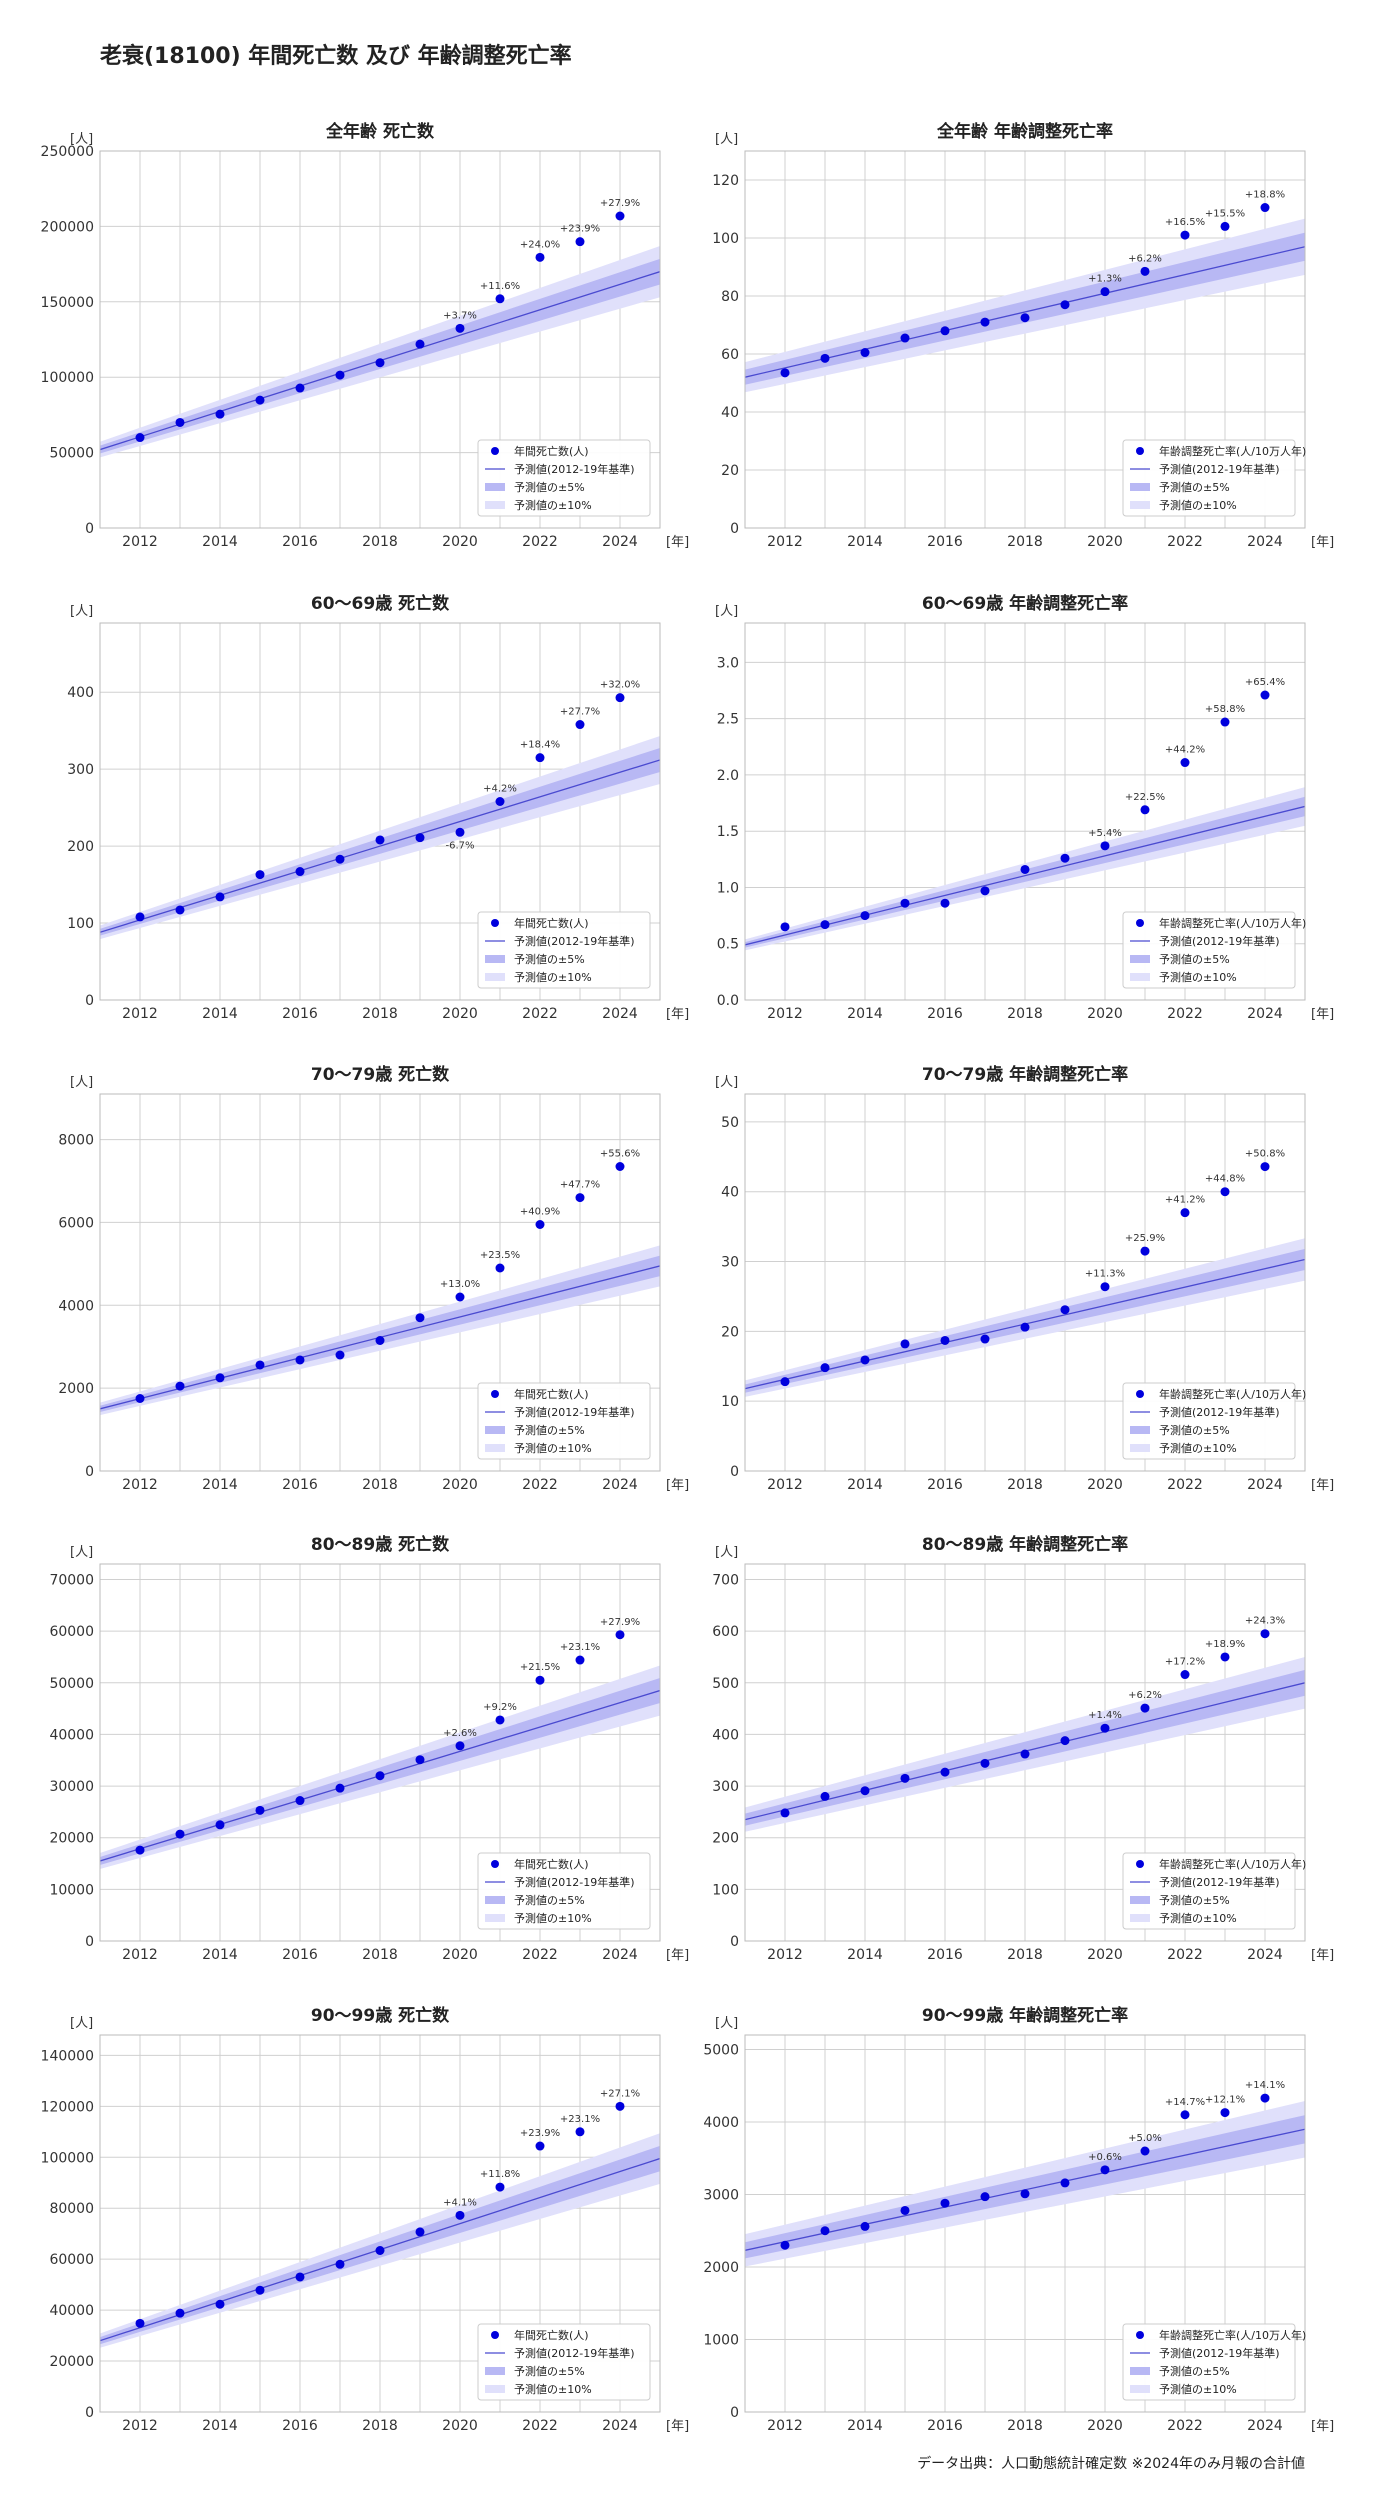  What do you see at coordinates (1265, 195) in the screenshot?
I see `percent-annotation: +18.8%` at bounding box center [1265, 195].